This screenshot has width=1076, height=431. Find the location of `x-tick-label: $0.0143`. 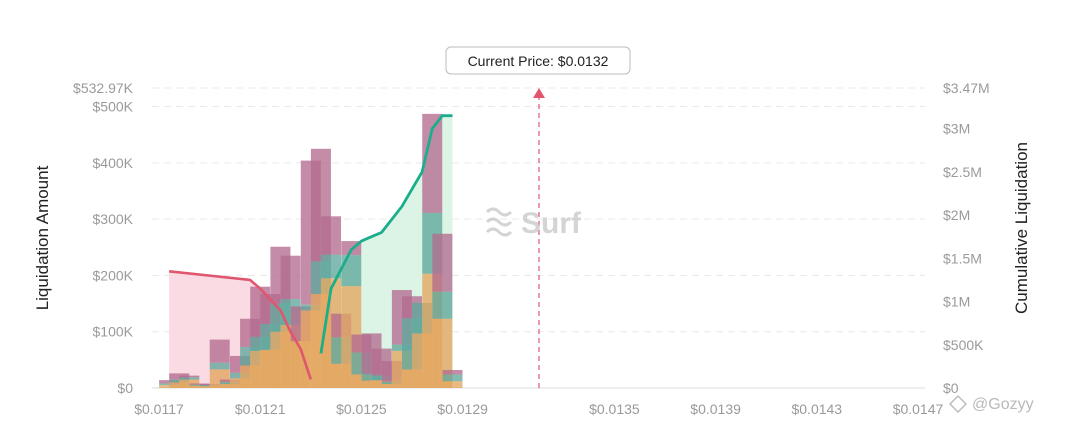

x-tick-label: $0.0143 is located at coordinates (816, 409).